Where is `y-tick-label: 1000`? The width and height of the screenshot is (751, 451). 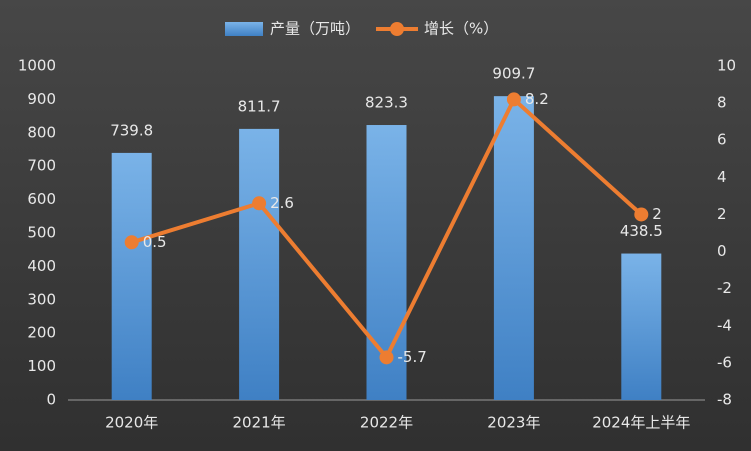
y-tick-label: 1000 is located at coordinates (37, 66).